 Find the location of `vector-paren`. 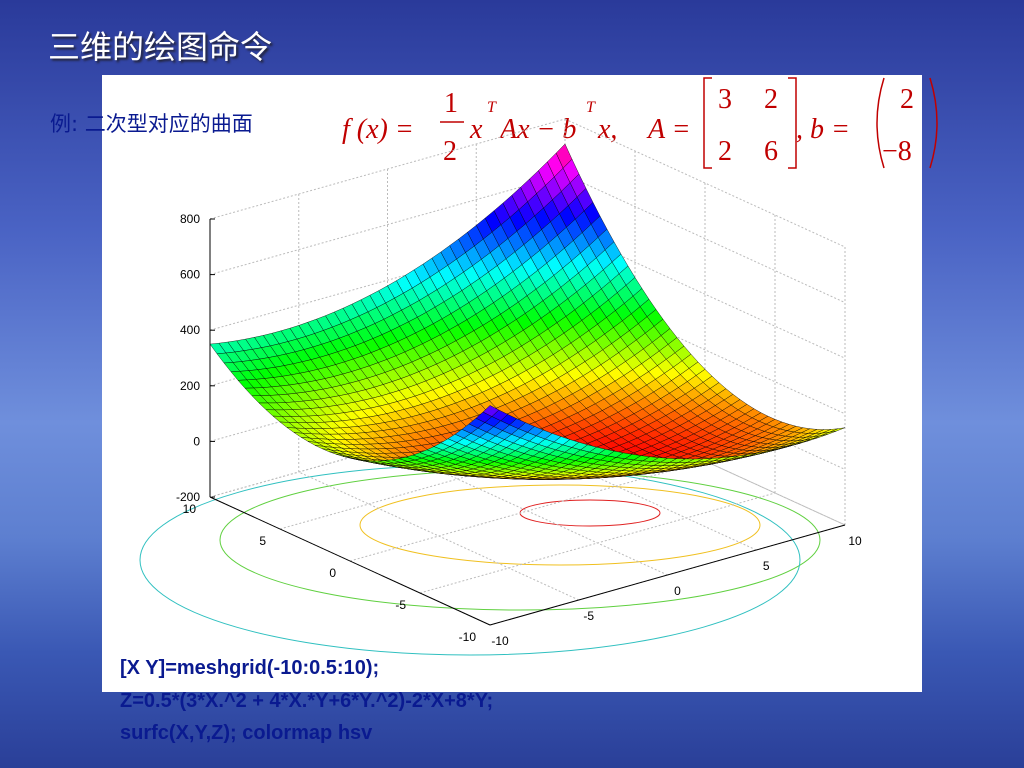

vector-paren is located at coordinates (907, 123).